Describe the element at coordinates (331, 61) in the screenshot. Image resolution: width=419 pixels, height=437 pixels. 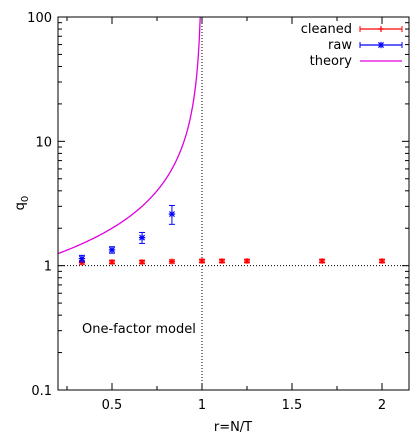
I see `legend-label: theory` at that location.